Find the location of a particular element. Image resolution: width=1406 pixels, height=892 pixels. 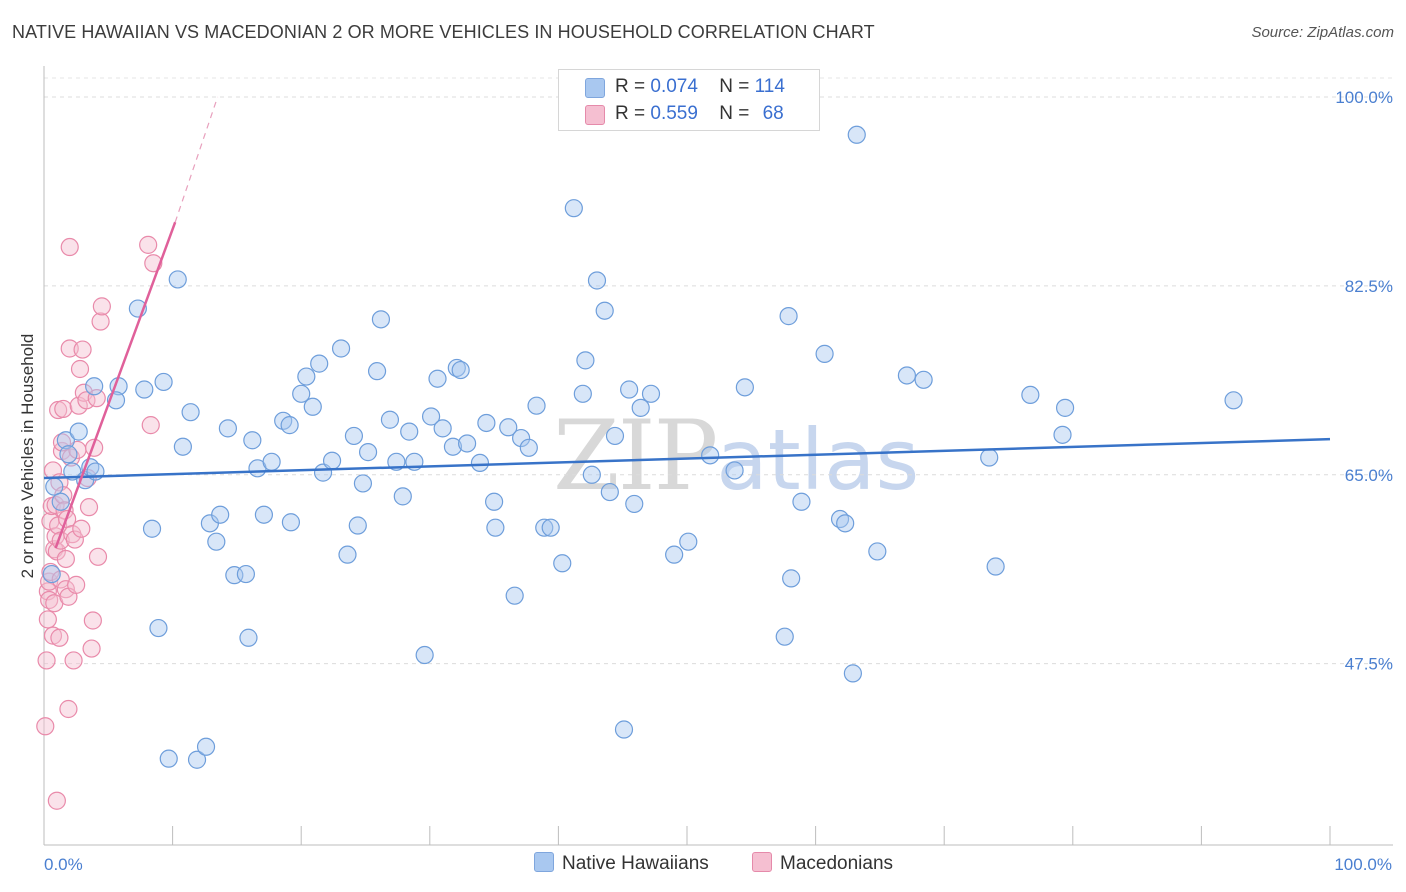

native-hawaiians-trend-line is located at coordinates (687, 458).